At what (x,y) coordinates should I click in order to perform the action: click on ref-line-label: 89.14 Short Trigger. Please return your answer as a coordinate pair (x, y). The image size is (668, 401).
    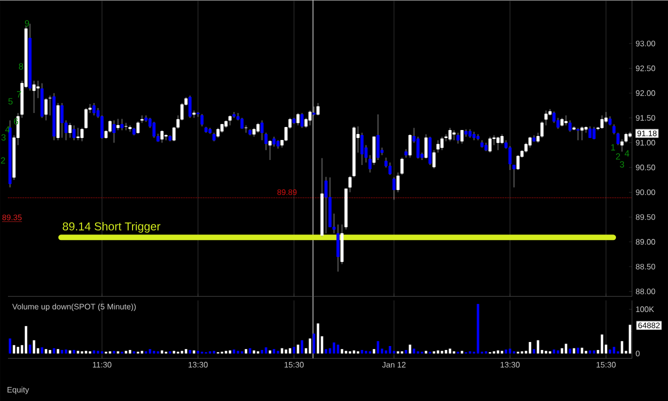
    Looking at the image, I should click on (111, 227).